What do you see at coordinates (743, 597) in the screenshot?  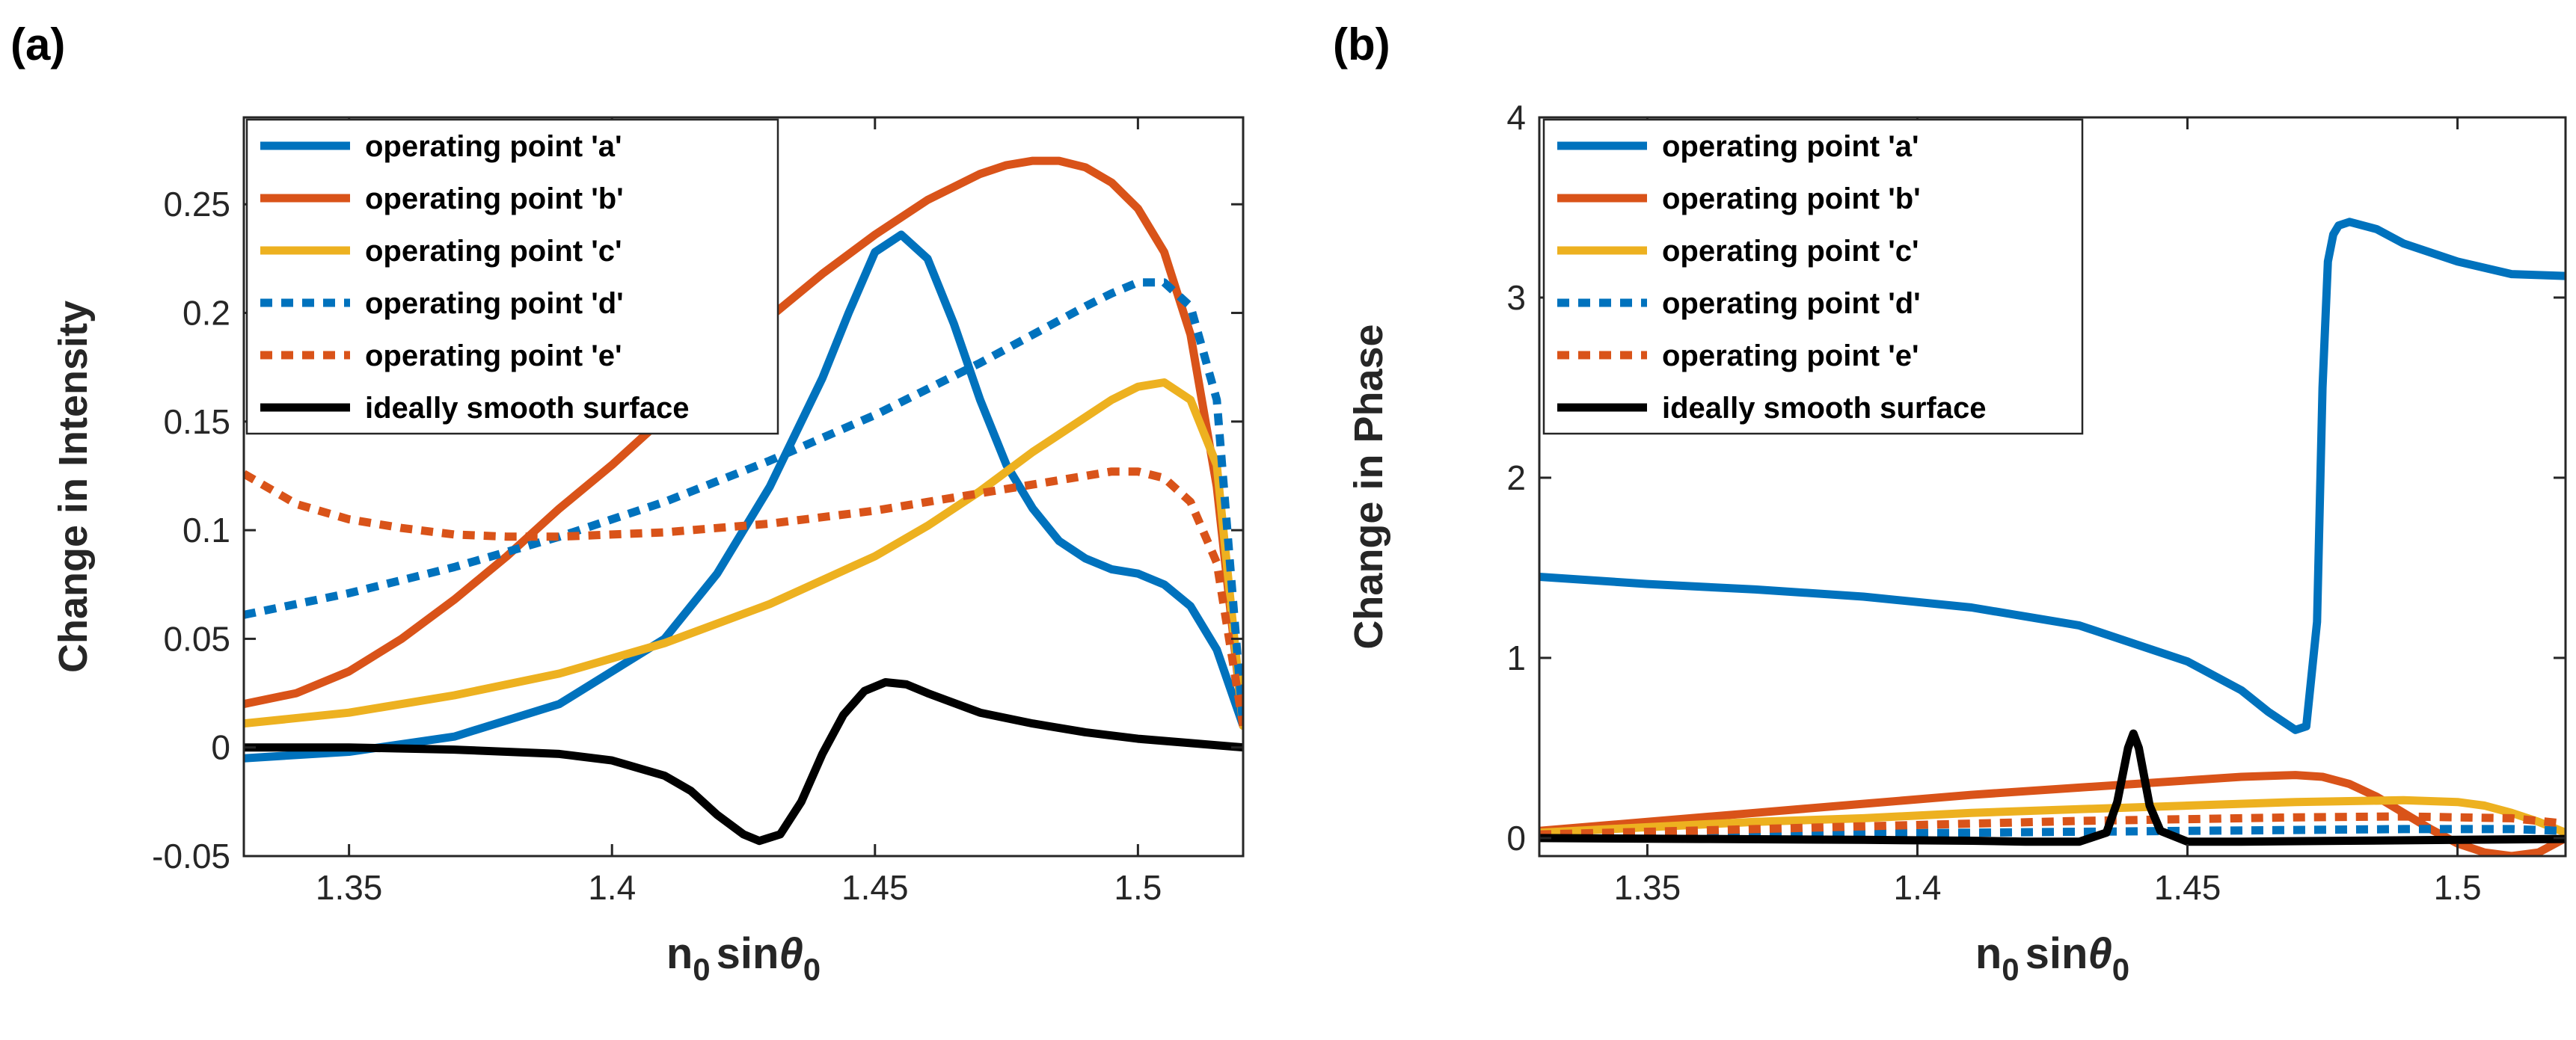 I see `series-line-operating-point-e` at bounding box center [743, 597].